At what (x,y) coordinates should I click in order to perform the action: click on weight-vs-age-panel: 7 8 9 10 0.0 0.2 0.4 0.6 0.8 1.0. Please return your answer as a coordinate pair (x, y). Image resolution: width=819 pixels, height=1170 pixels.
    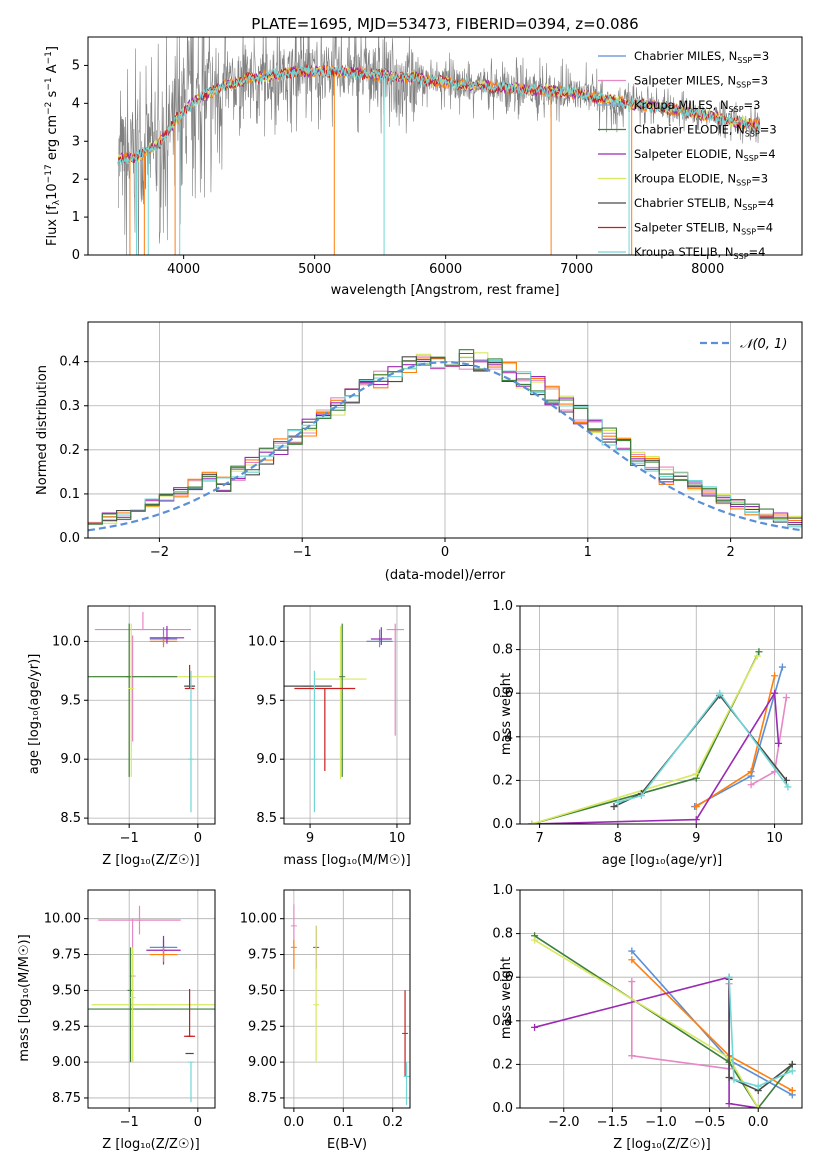
    Looking at the image, I should click on (647, 722).